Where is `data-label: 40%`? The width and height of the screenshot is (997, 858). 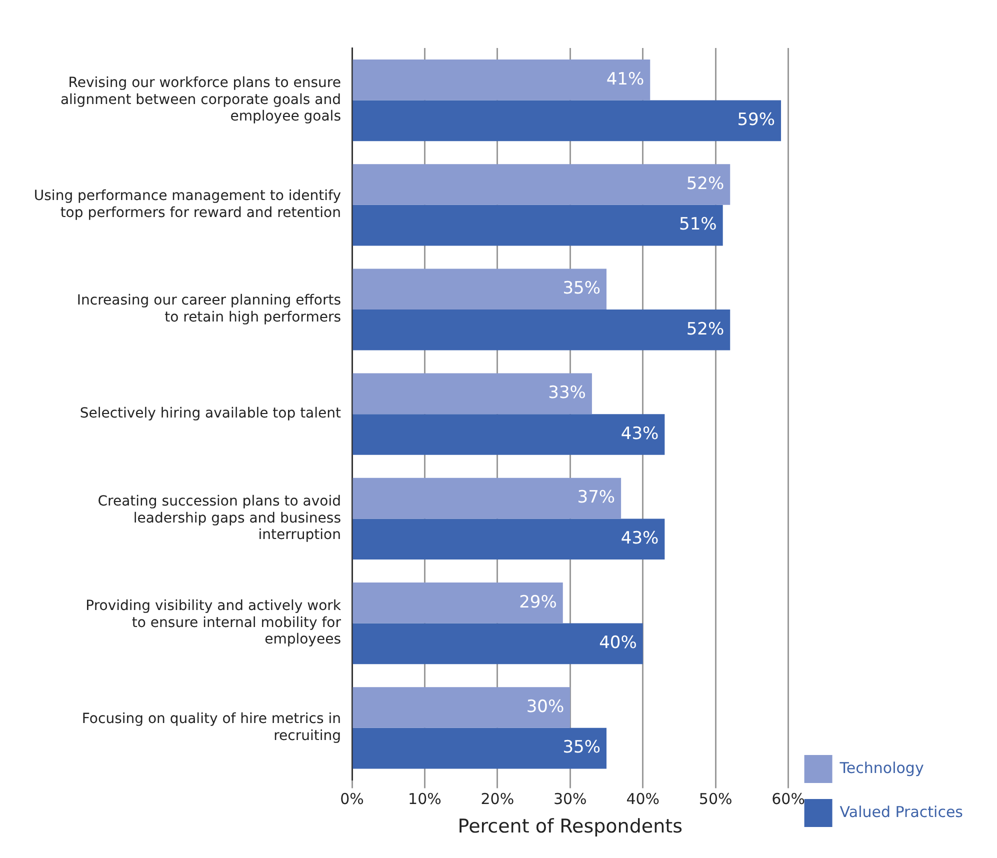
data-label: 40% is located at coordinates (618, 643).